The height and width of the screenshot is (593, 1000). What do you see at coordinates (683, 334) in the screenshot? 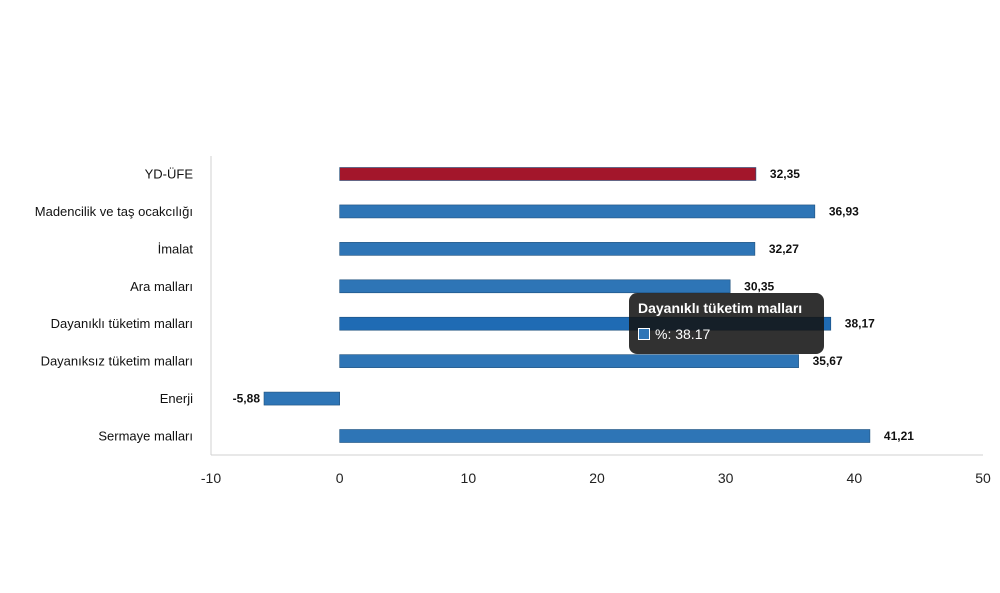
I see `tooltip-value: %: 38.17` at bounding box center [683, 334].